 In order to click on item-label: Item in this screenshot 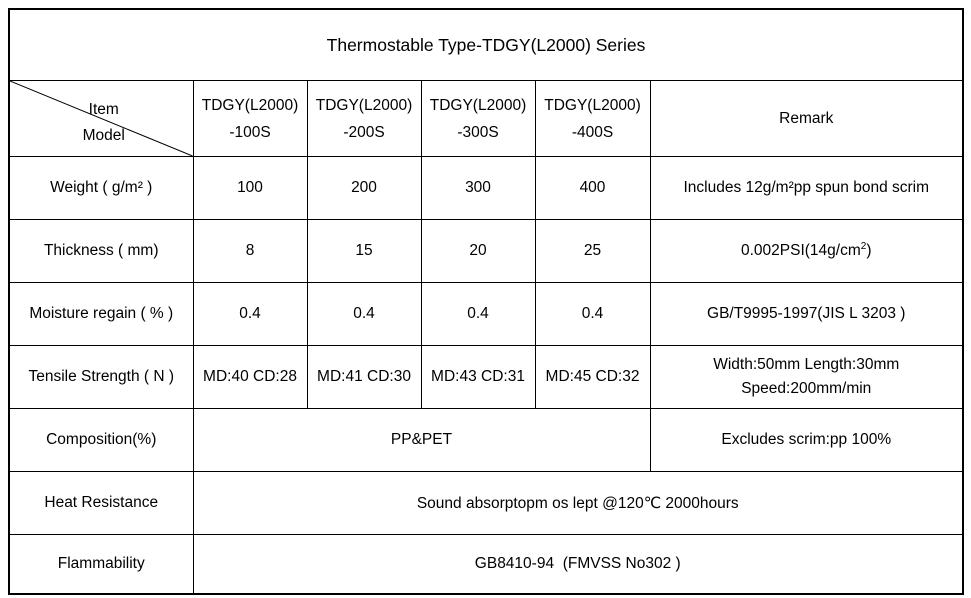, I will do `click(103, 109)`.